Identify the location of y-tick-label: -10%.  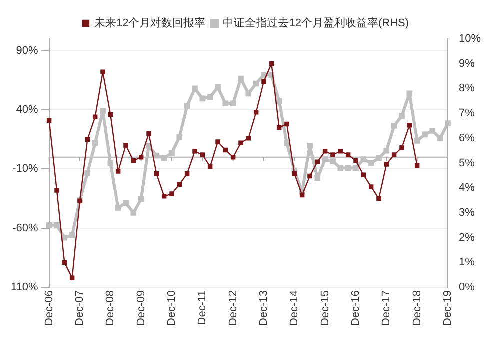
(25, 169).